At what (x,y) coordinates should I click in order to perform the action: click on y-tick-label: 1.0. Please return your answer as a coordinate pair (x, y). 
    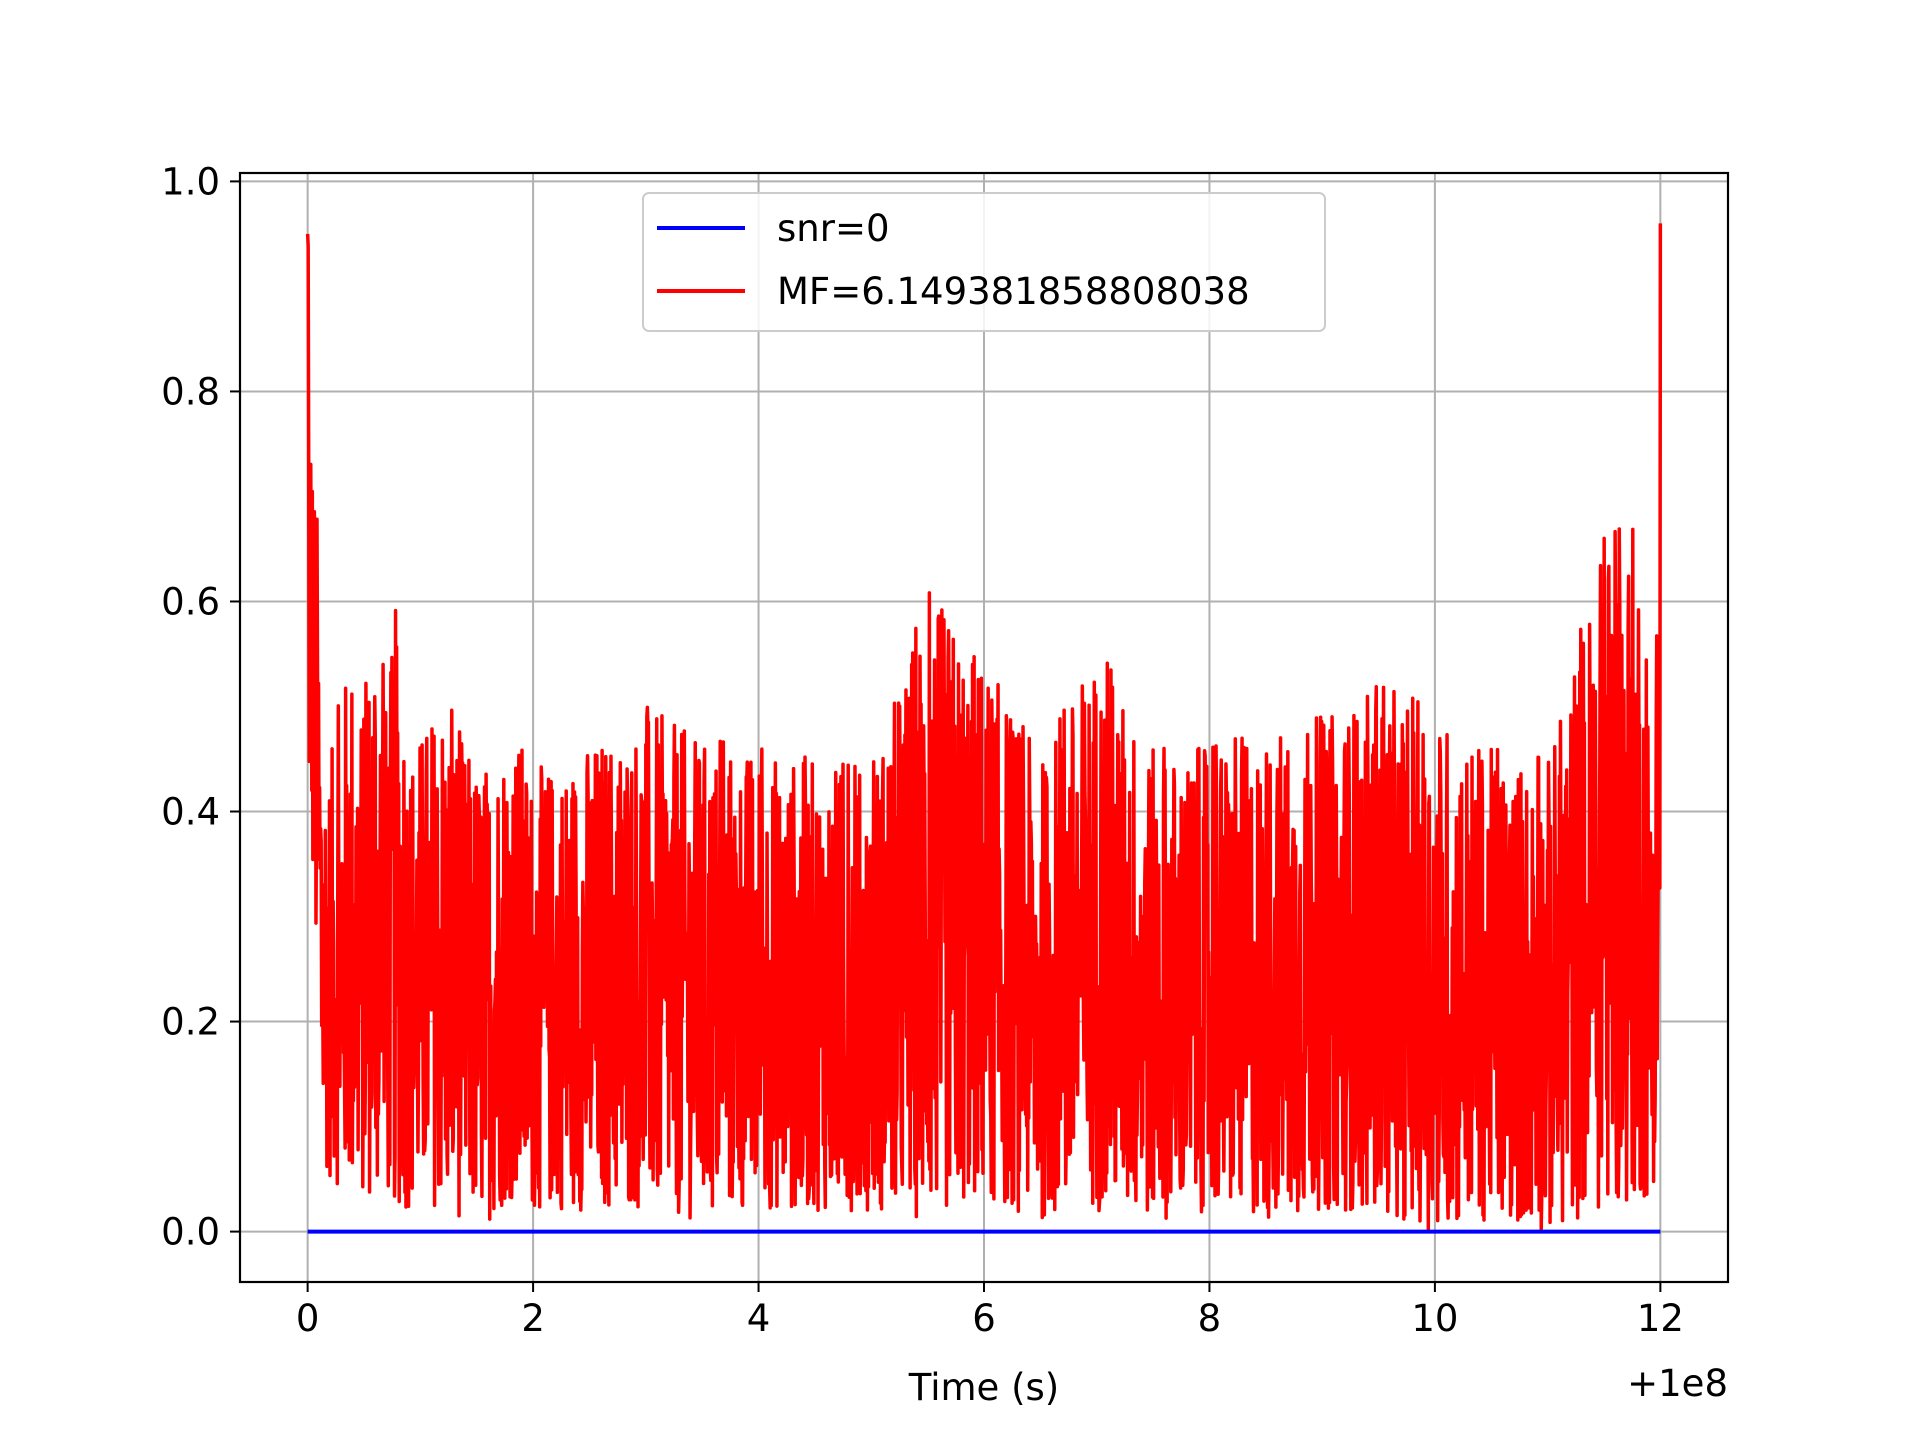
    Looking at the image, I should click on (190, 181).